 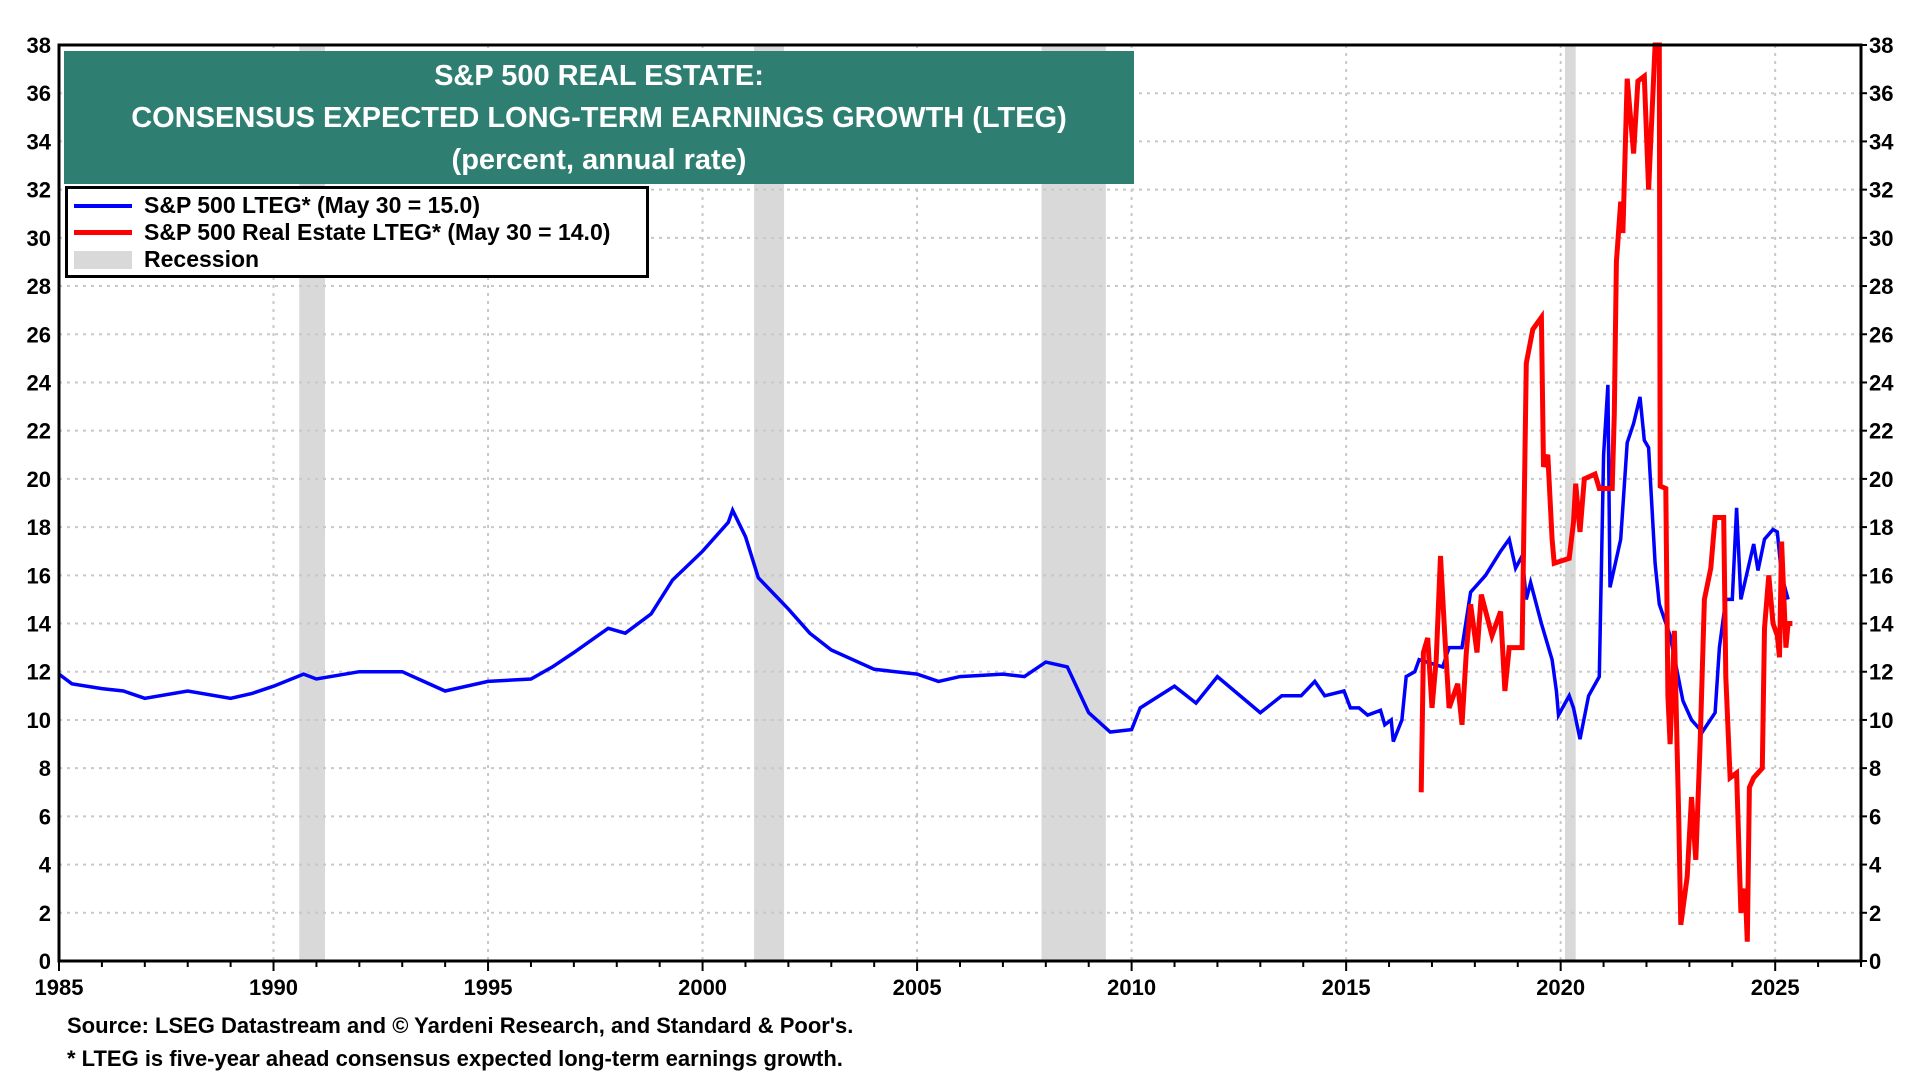 I want to click on y-tick-label-left: 10, so click(x=39, y=720).